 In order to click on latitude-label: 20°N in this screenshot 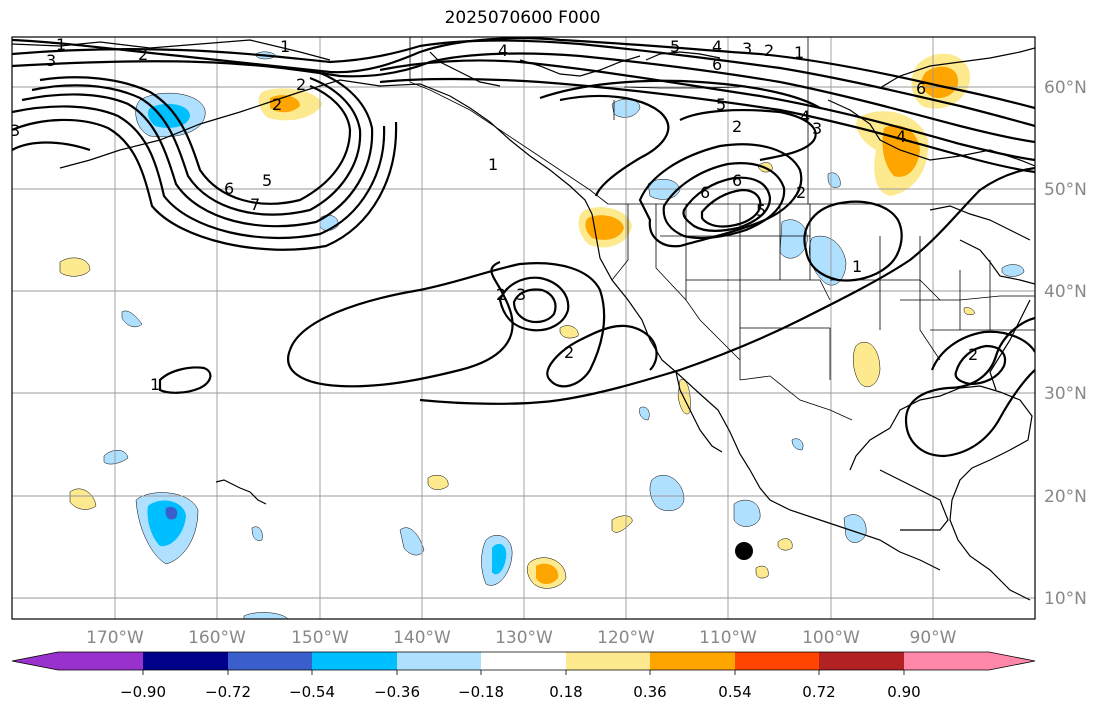, I will do `click(1065, 497)`.